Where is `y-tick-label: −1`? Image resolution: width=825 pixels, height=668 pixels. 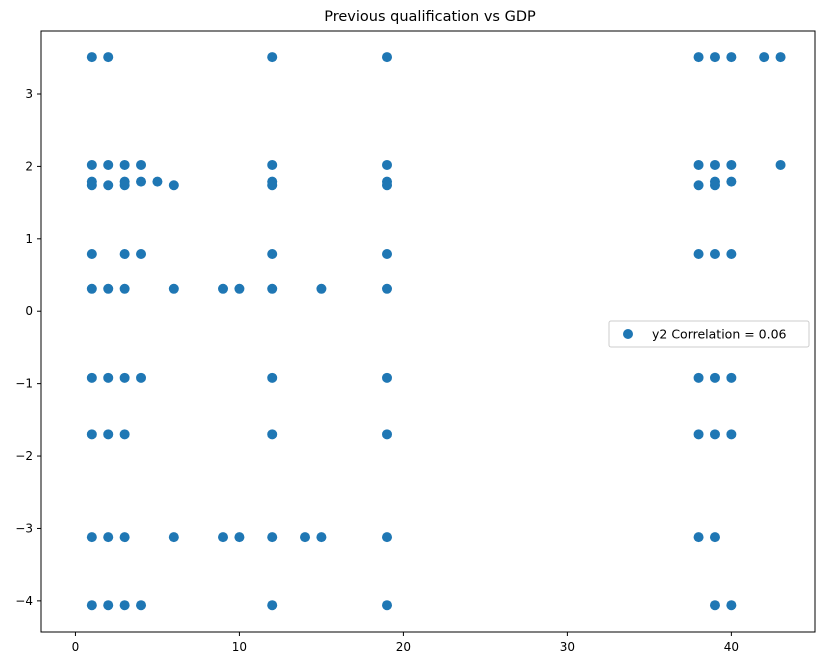 y-tick-label: −1 is located at coordinates (24, 384).